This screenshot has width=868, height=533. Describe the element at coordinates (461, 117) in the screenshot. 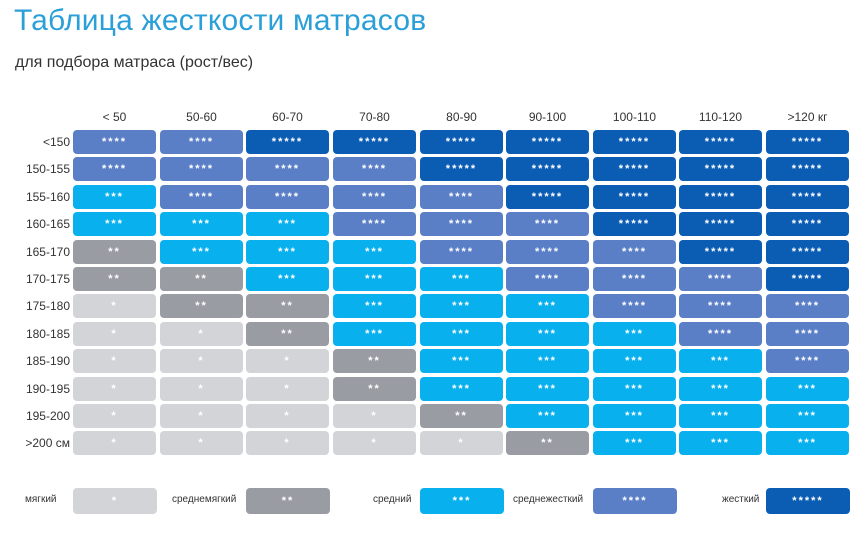

I see `column-header: 80-90` at that location.